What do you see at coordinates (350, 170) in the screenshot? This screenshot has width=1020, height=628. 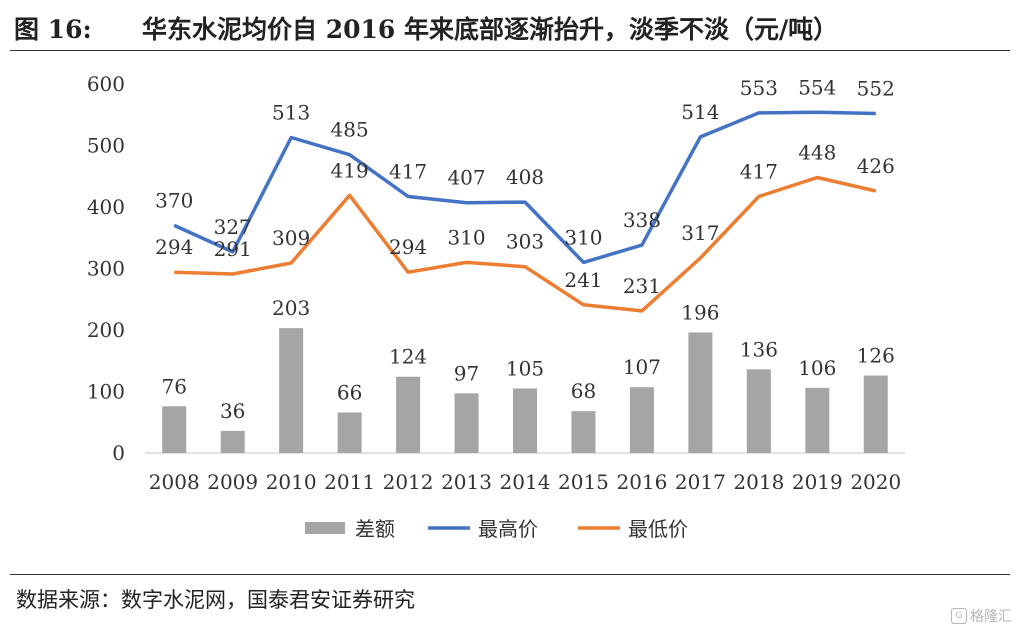 I see `low-price-data-label: 419` at bounding box center [350, 170].